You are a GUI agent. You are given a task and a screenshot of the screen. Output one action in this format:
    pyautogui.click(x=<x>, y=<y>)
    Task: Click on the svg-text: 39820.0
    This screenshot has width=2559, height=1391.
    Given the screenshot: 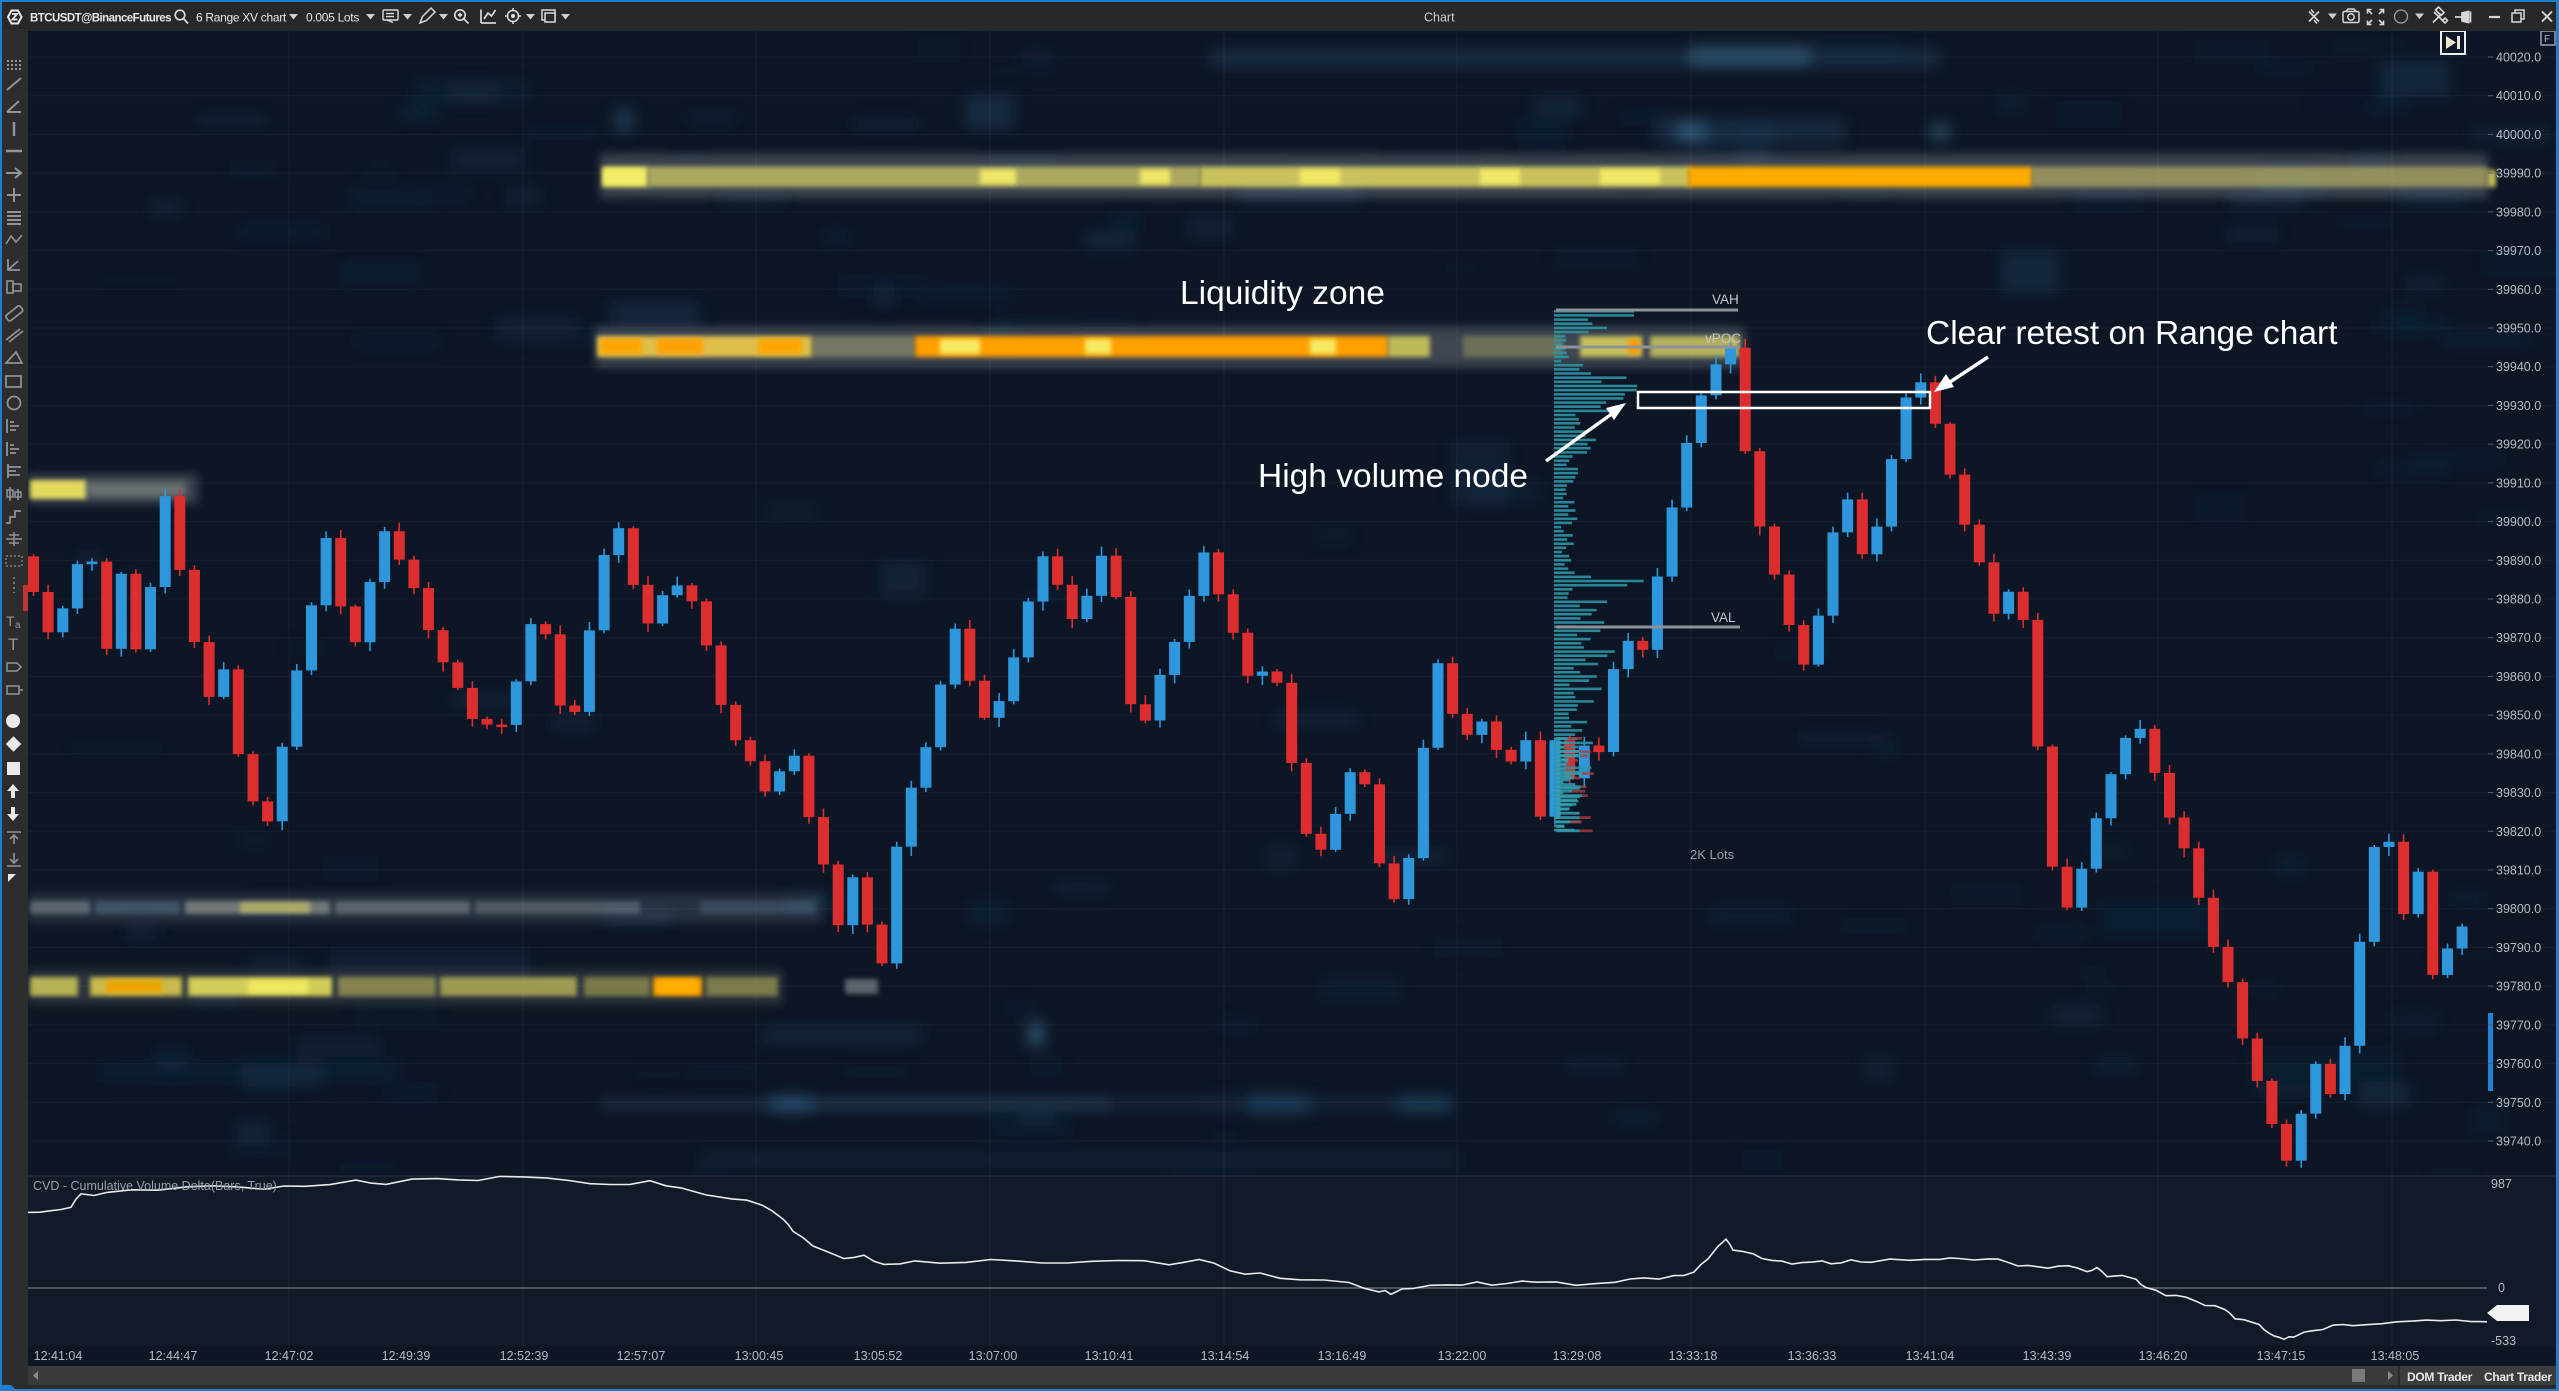 What is the action you would take?
    pyautogui.click(x=2518, y=832)
    